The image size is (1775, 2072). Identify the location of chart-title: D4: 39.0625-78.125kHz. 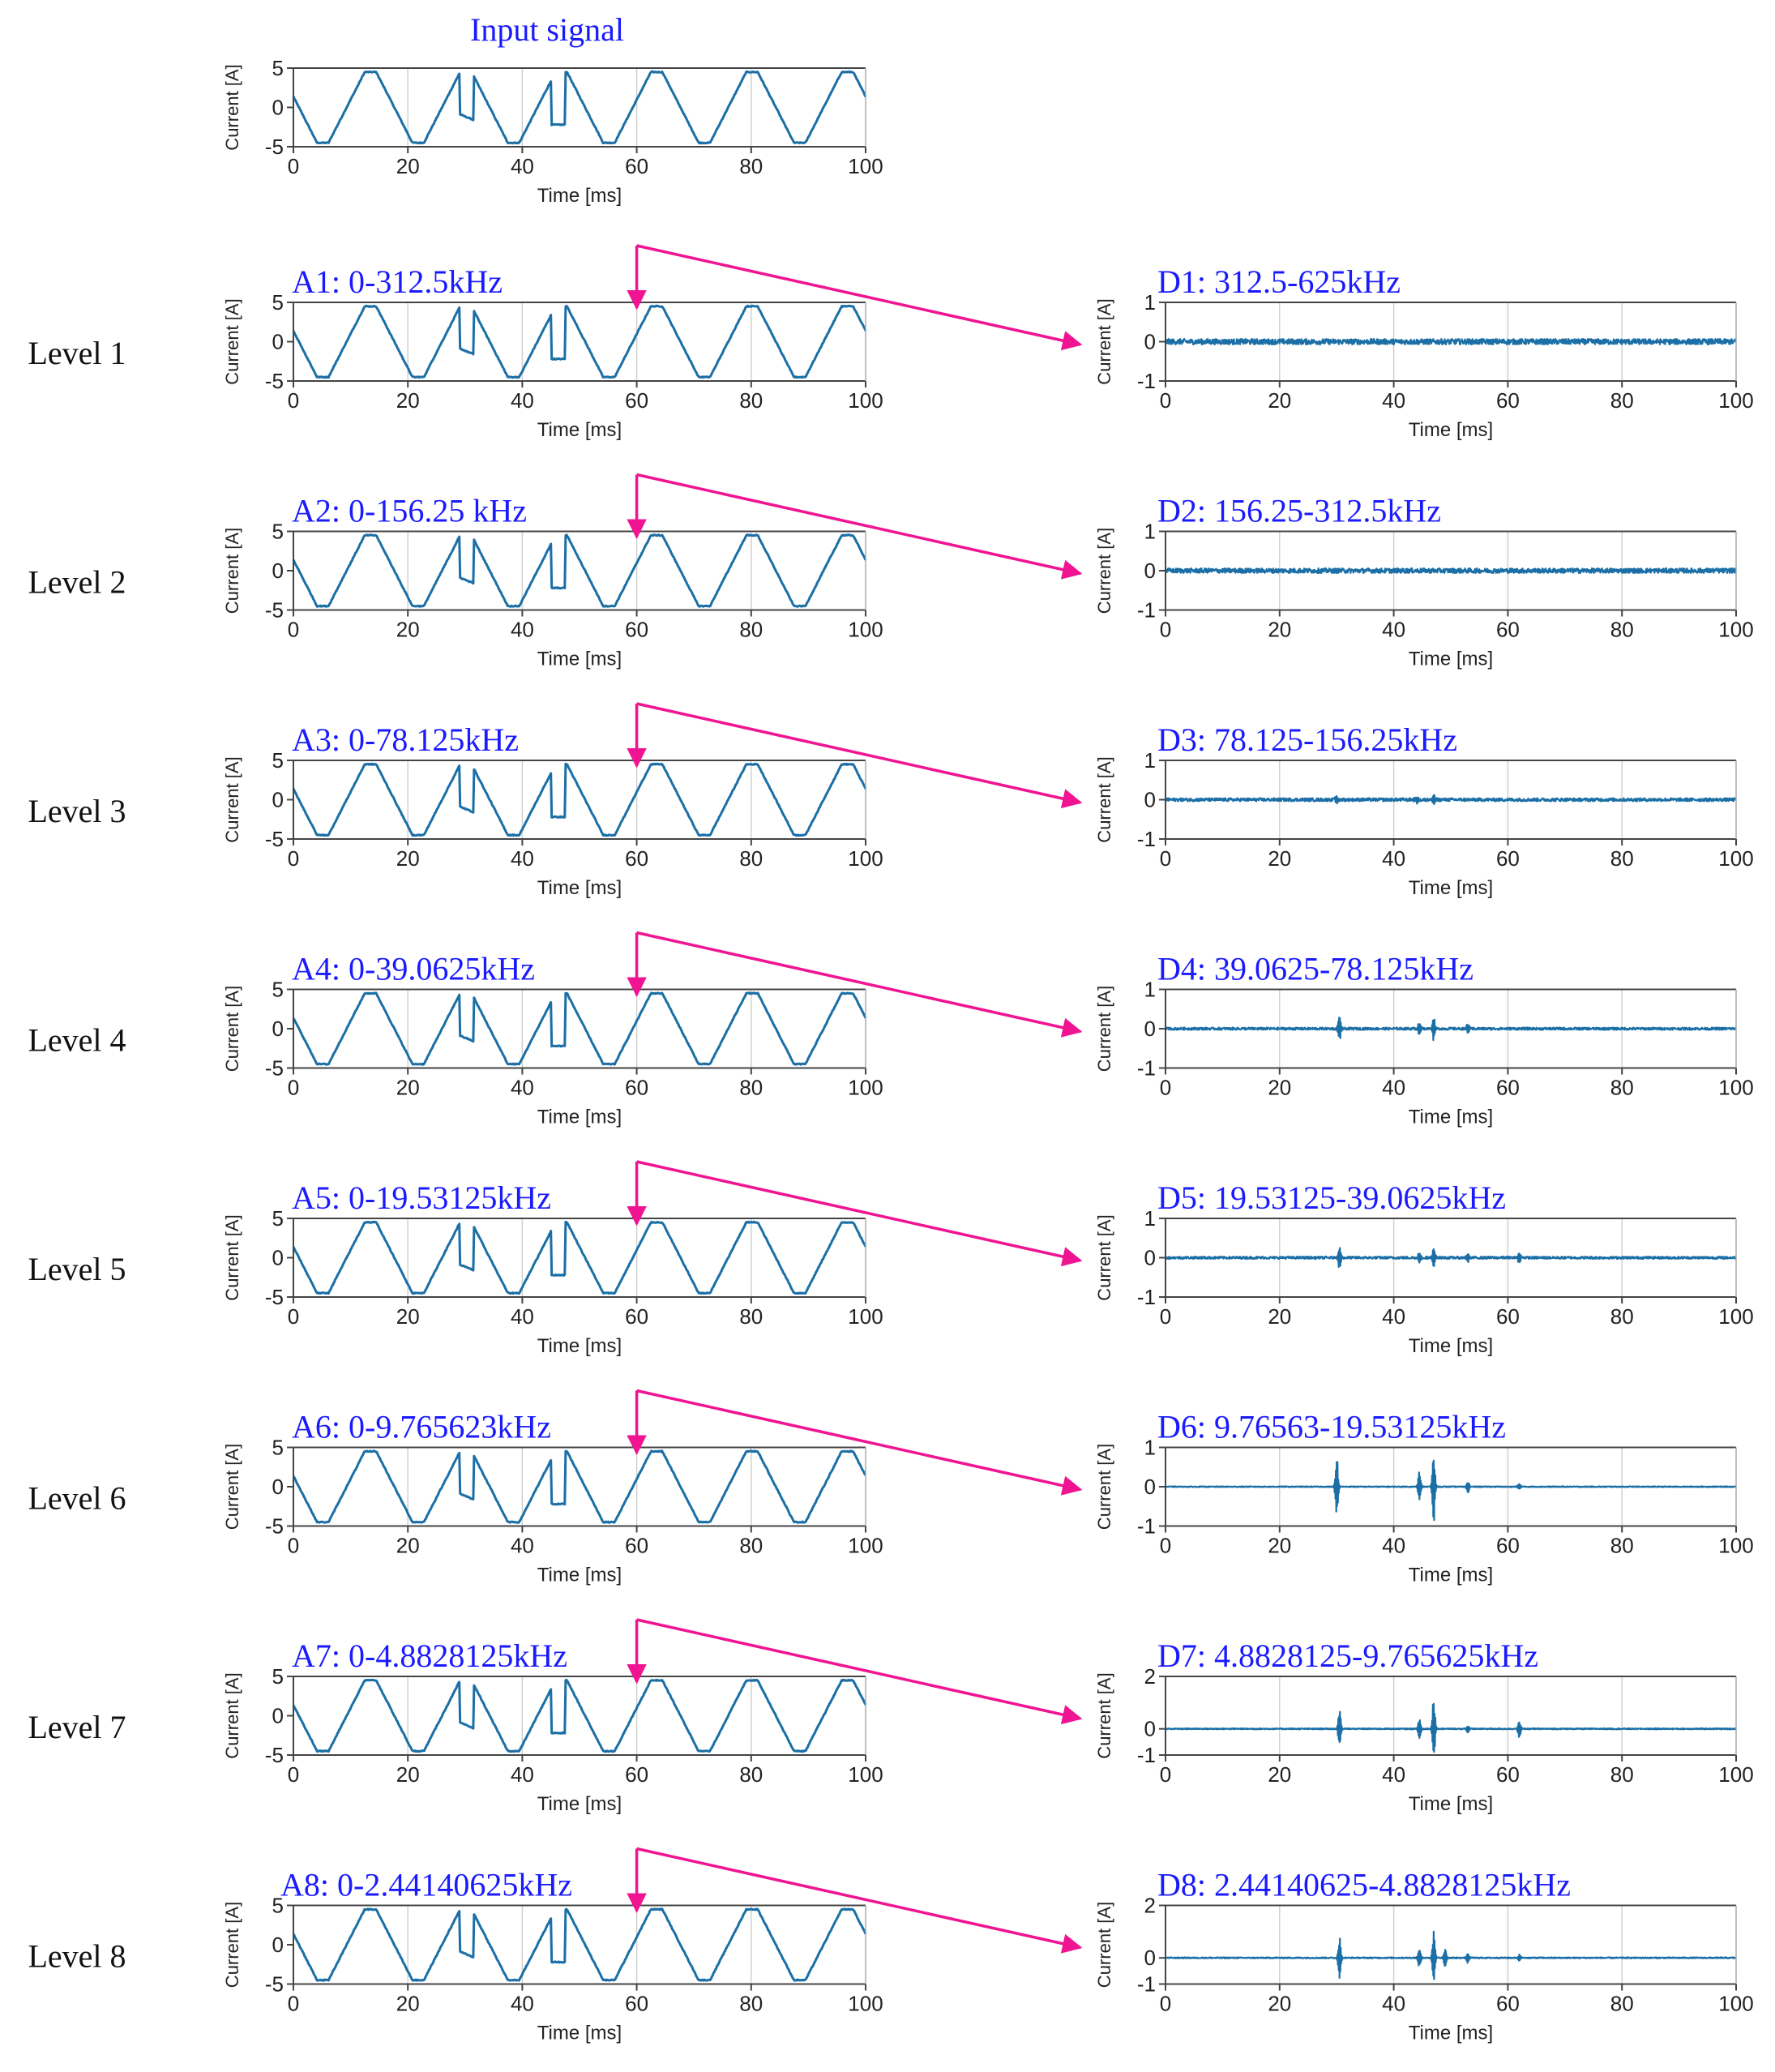
(1315, 969).